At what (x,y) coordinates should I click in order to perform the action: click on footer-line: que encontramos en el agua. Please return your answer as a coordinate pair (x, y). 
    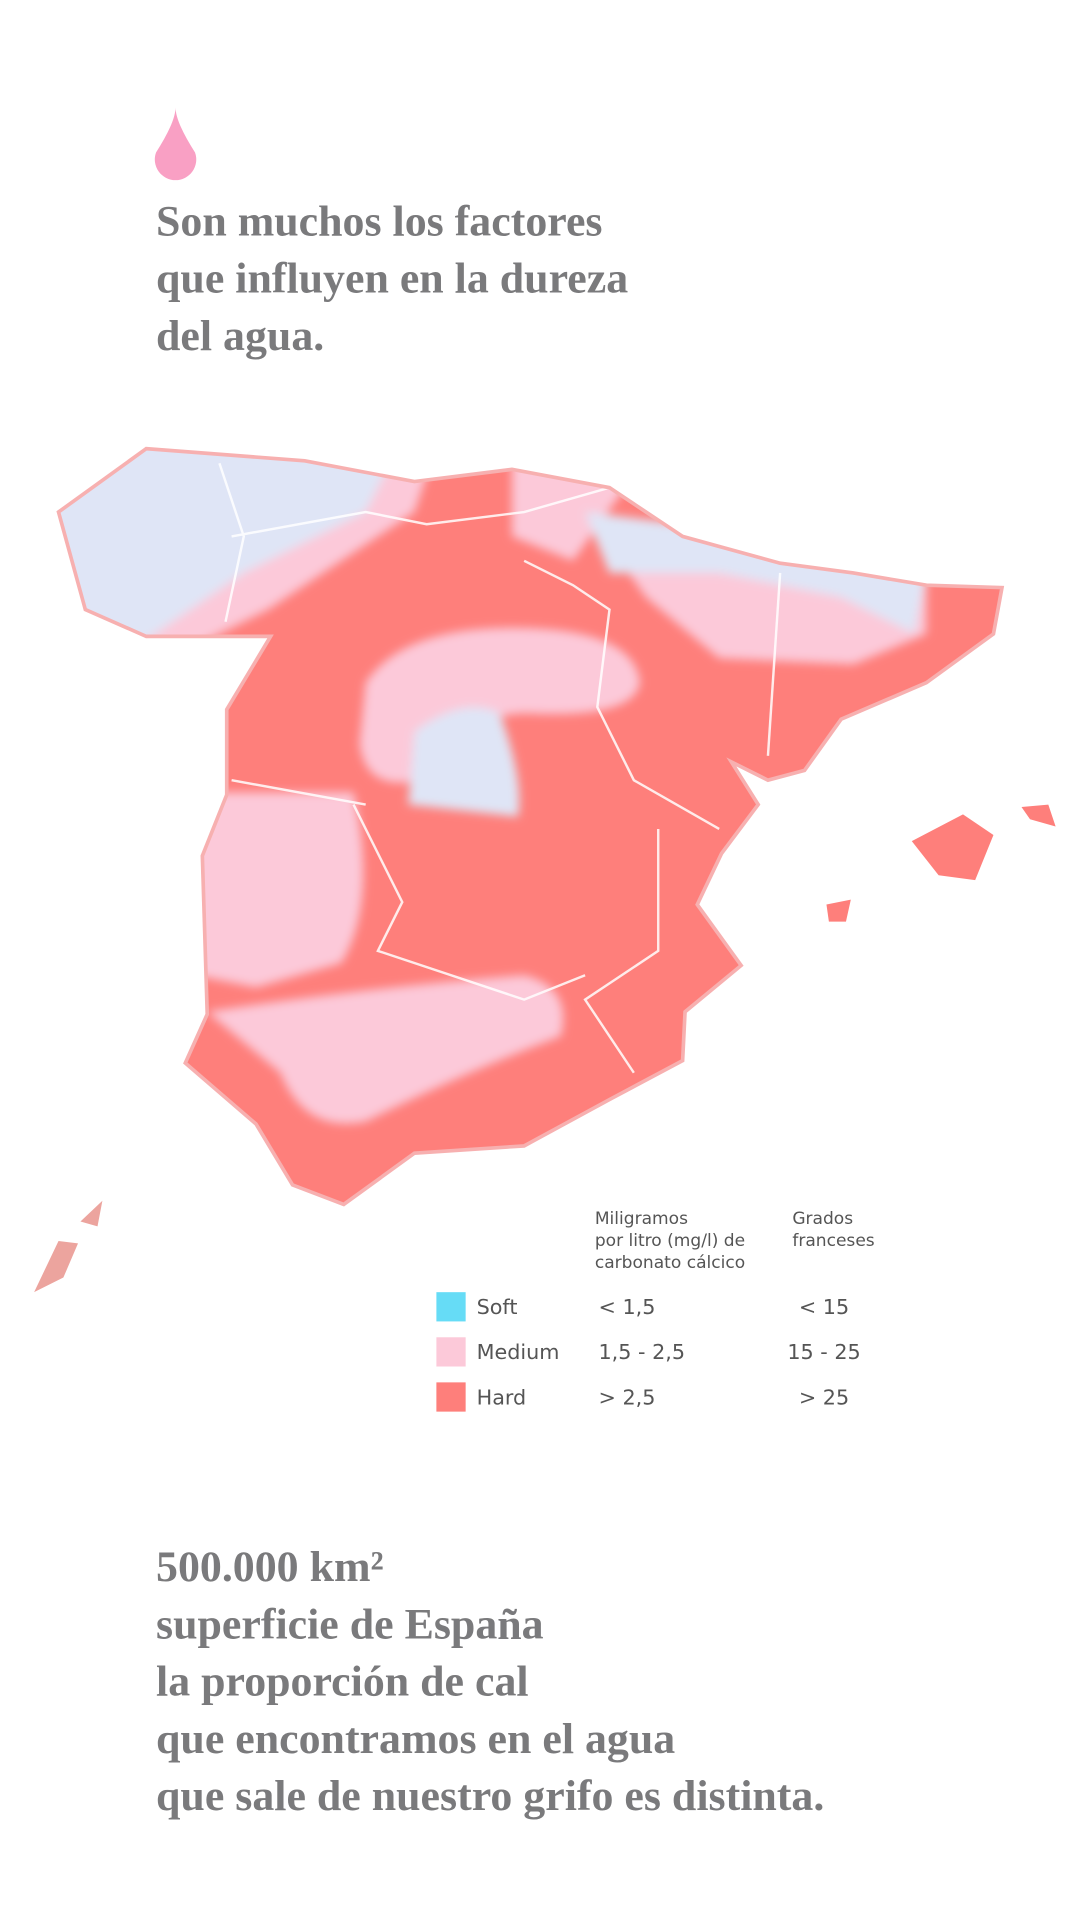
    Looking at the image, I should click on (415, 1739).